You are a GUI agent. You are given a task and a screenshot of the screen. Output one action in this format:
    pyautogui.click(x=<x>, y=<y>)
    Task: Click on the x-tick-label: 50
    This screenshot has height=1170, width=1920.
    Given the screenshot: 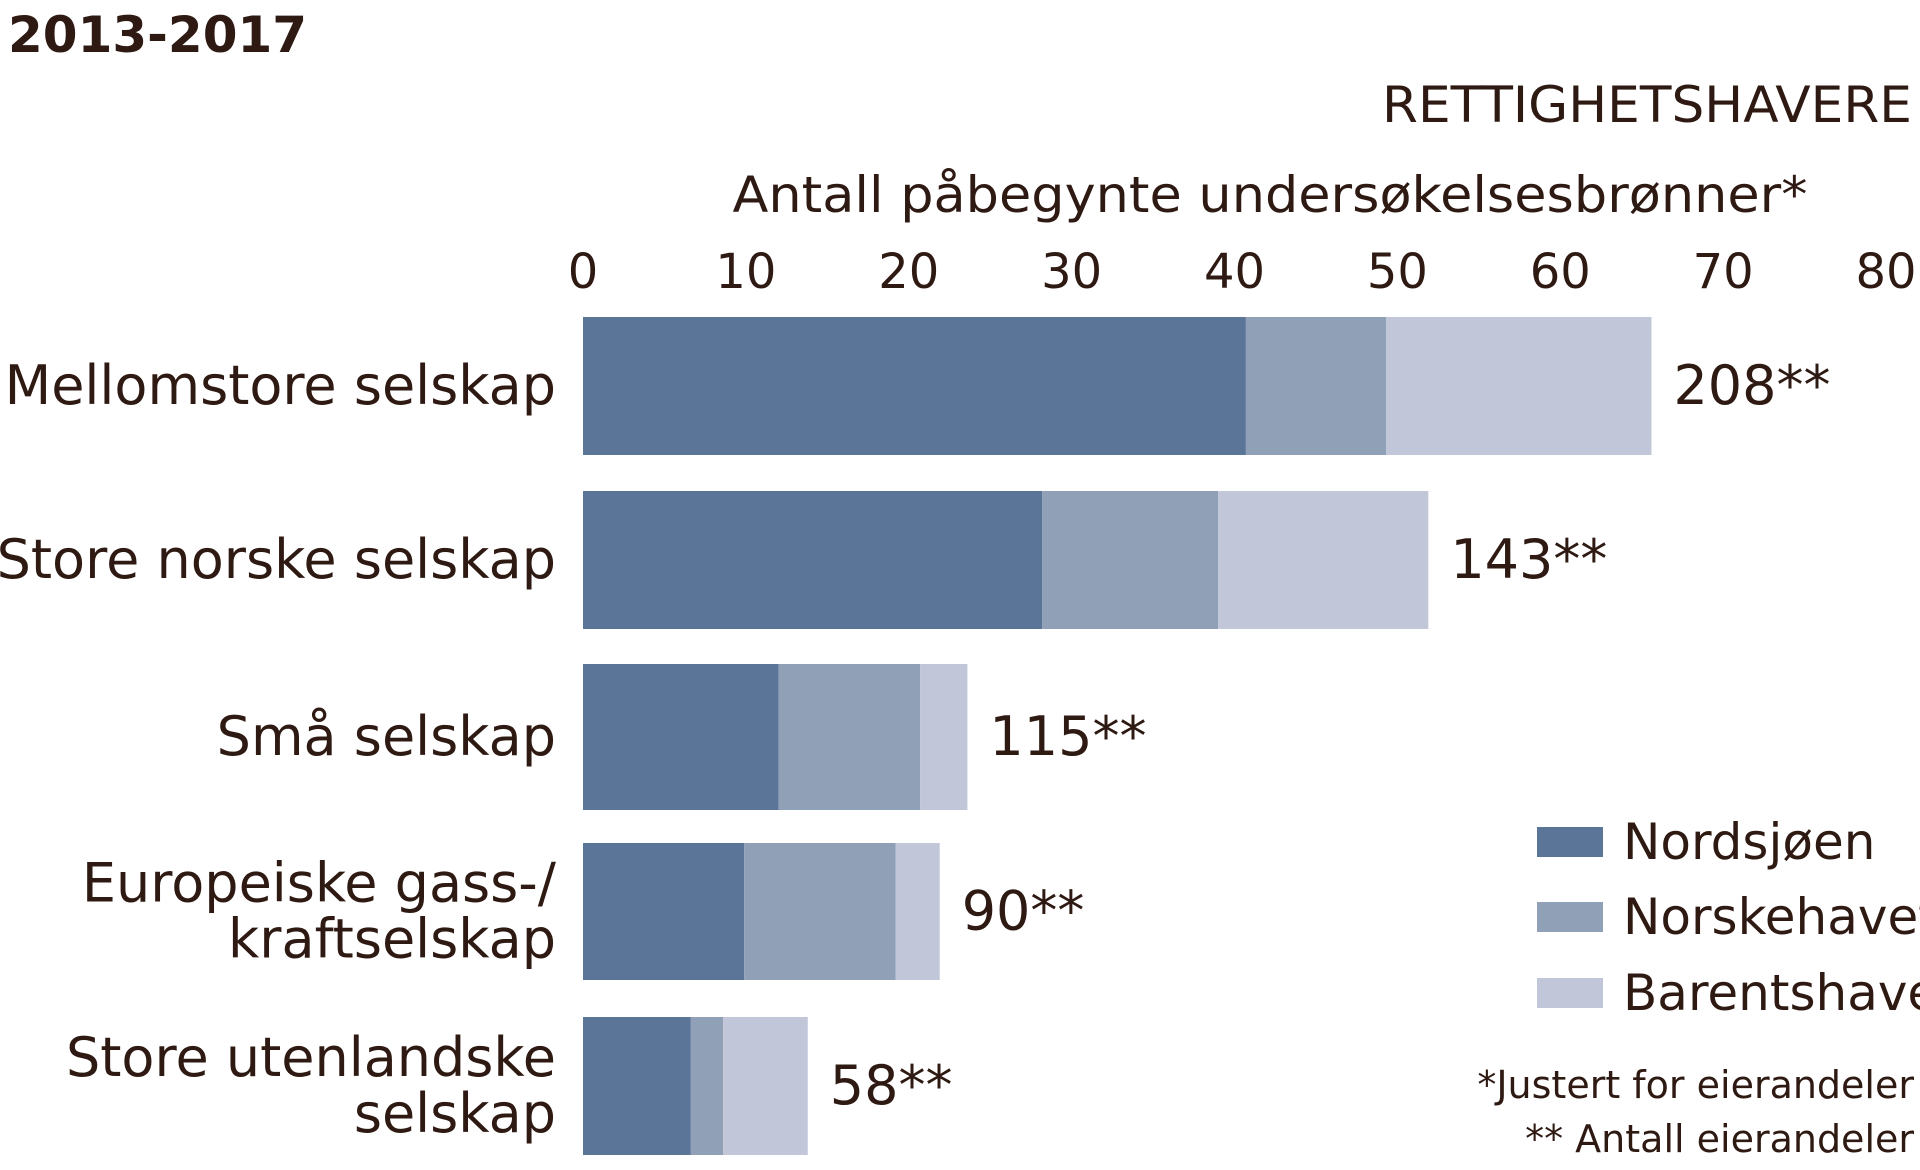 What is the action you would take?
    pyautogui.click(x=1397, y=272)
    